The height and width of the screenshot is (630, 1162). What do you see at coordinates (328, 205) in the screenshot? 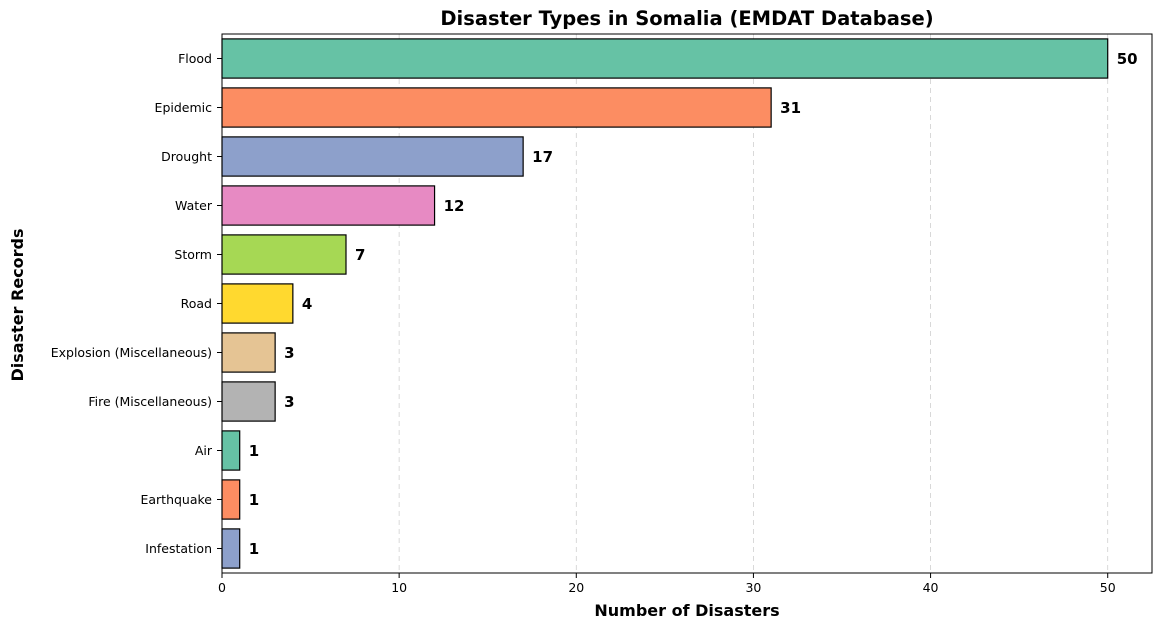
I see `bar-water` at bounding box center [328, 205].